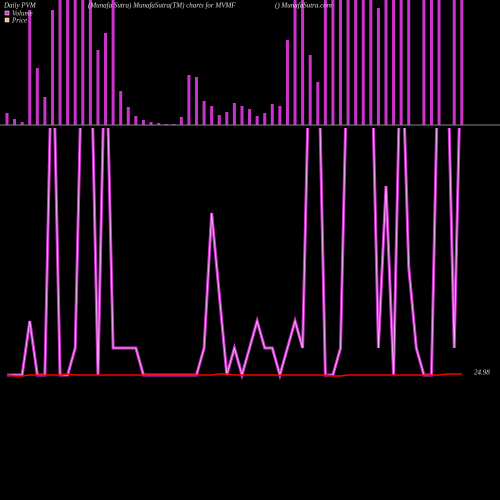  What do you see at coordinates (19, 21) in the screenshot?
I see `legend-label: Price` at bounding box center [19, 21].